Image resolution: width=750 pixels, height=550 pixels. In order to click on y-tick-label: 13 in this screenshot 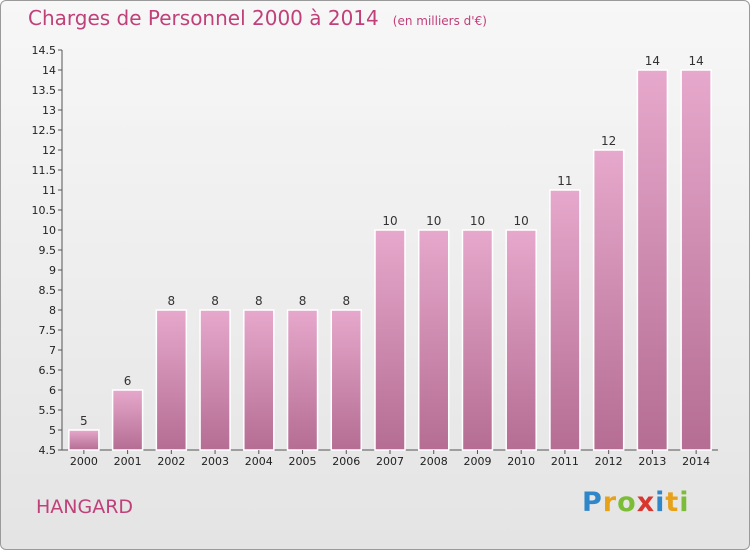, I will do `click(49, 110)`.